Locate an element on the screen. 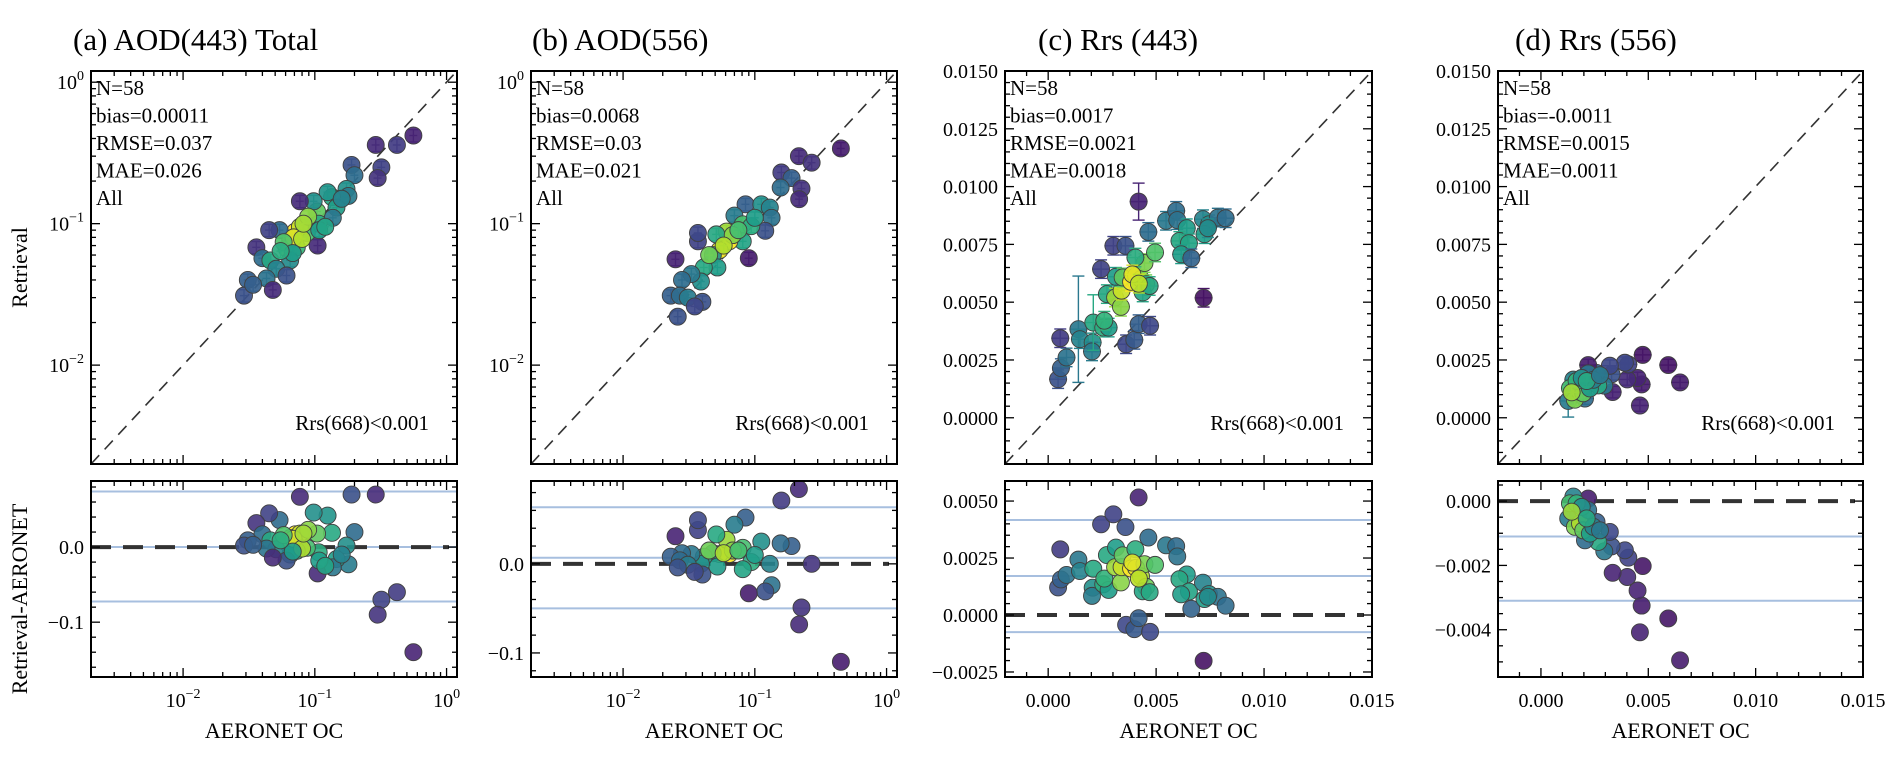  tick-label: 0.0075 is located at coordinates (970, 245).